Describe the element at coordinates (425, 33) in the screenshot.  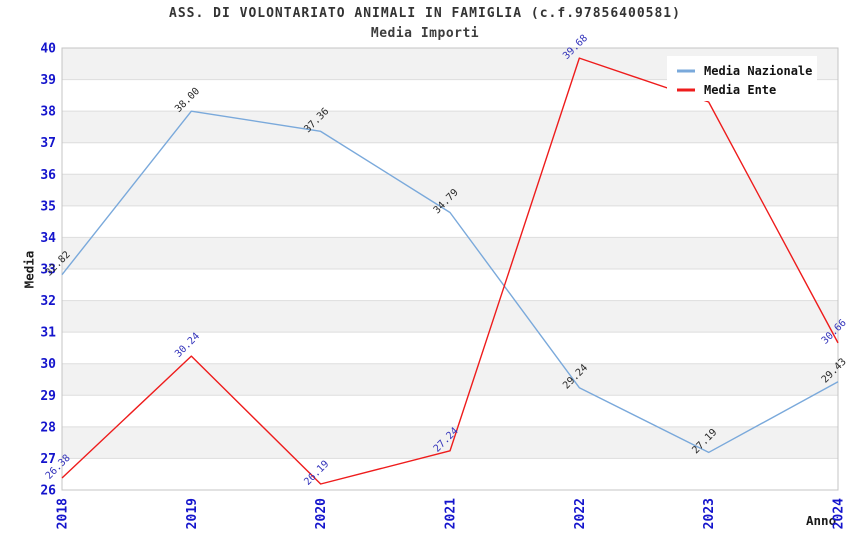
I see `chart-subtitle: Media Importi` at that location.